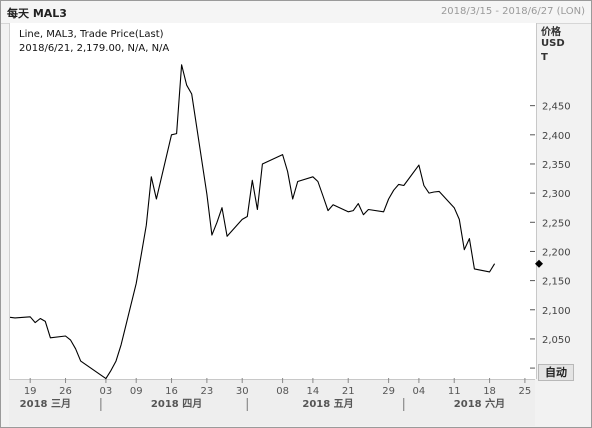 The width and height of the screenshot is (592, 428). What do you see at coordinates (556, 340) in the screenshot?
I see `y-tick-label: 2,050` at bounding box center [556, 340].